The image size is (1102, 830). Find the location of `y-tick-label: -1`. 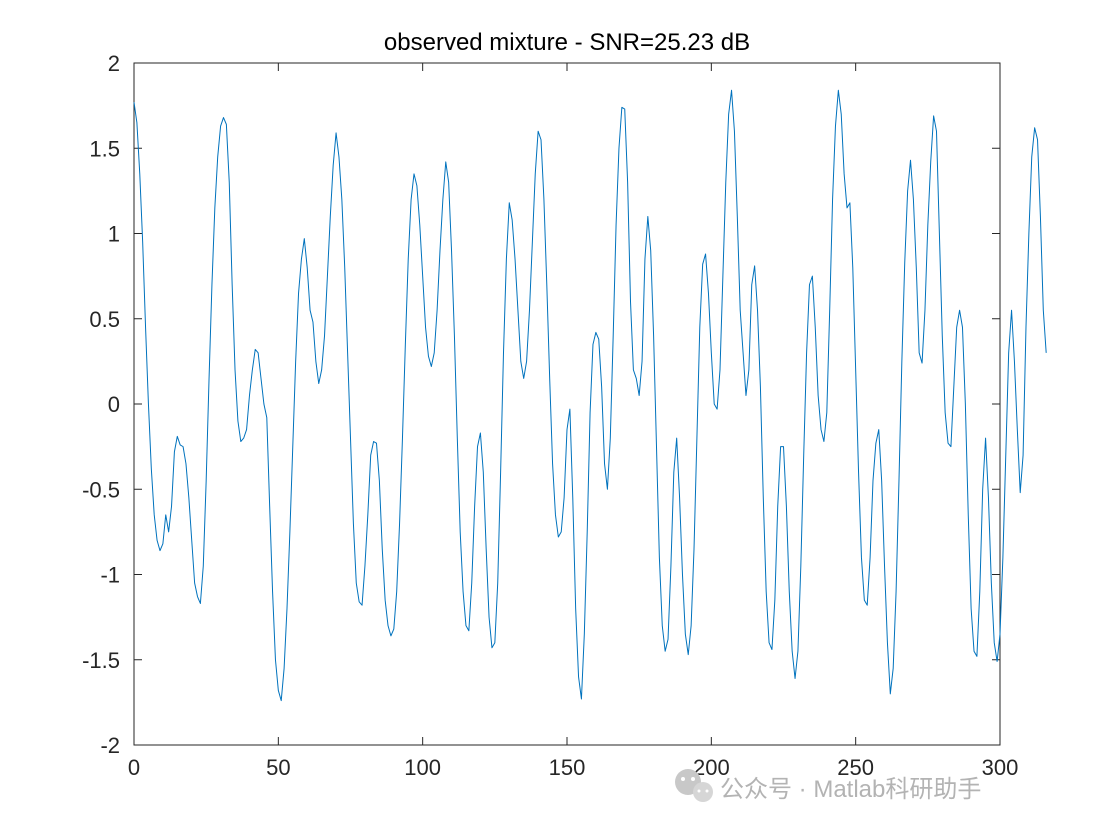

y-tick-label: -1 is located at coordinates (110, 575).